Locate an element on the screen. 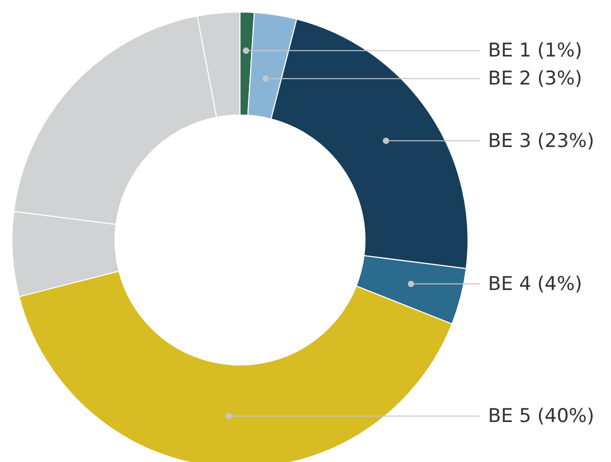  slice-label: BE 2 (3%) is located at coordinates (535, 79).